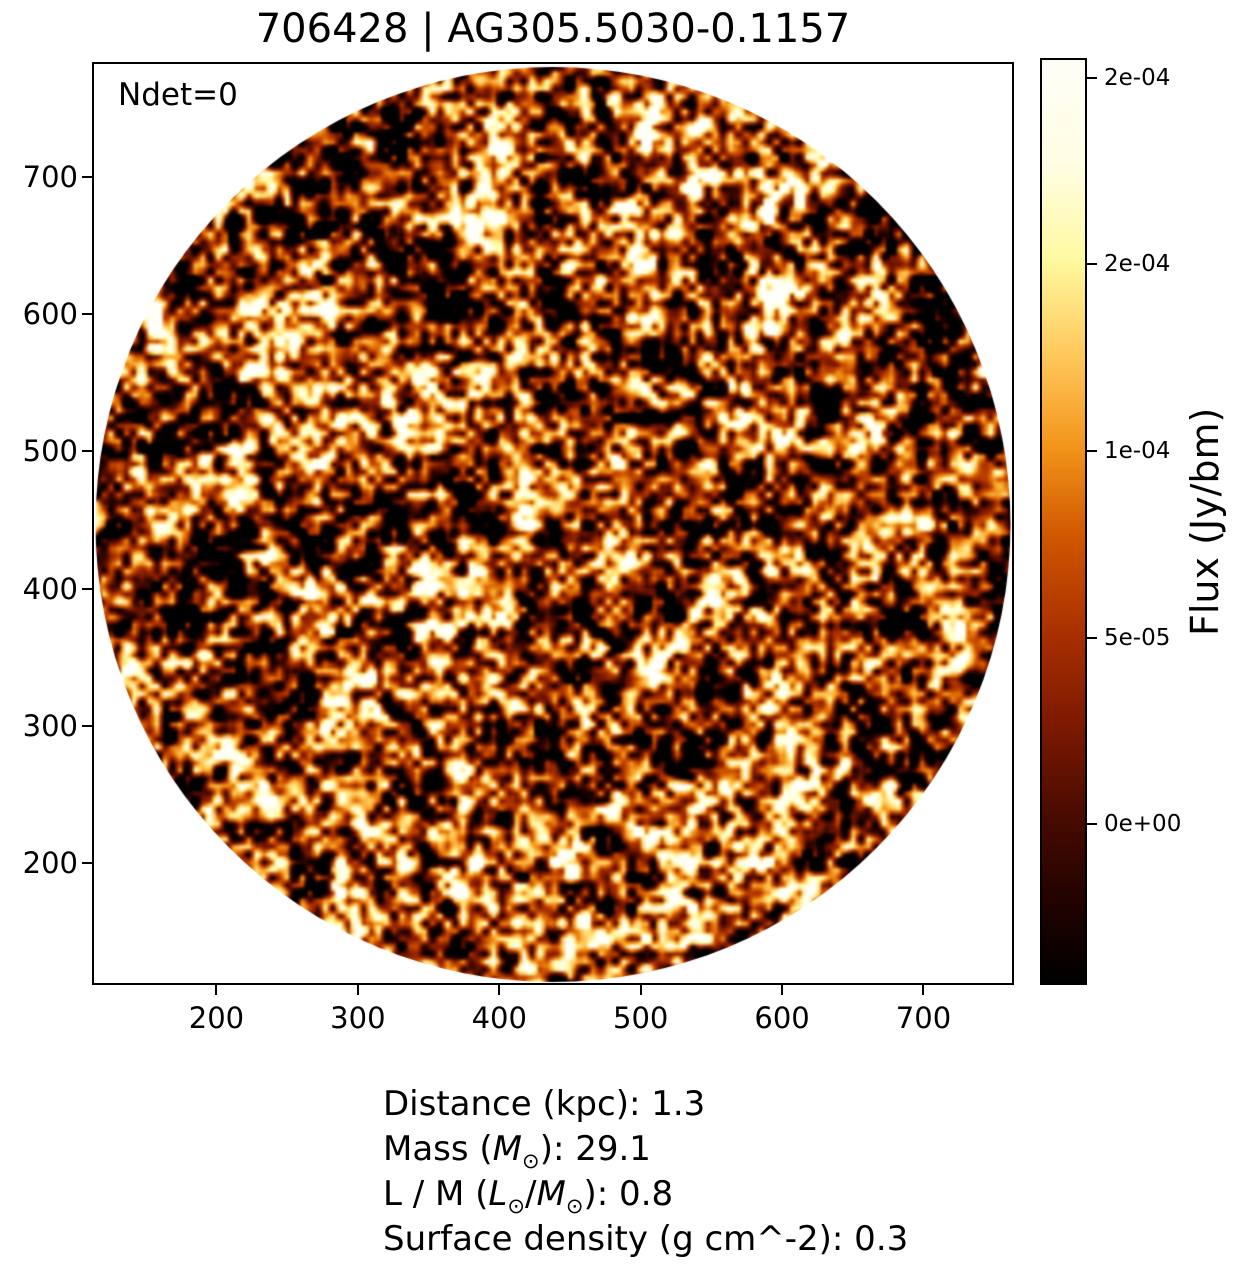 The image size is (1257, 1267). Describe the element at coordinates (50, 725) in the screenshot. I see `y-tick-label: 300` at that location.